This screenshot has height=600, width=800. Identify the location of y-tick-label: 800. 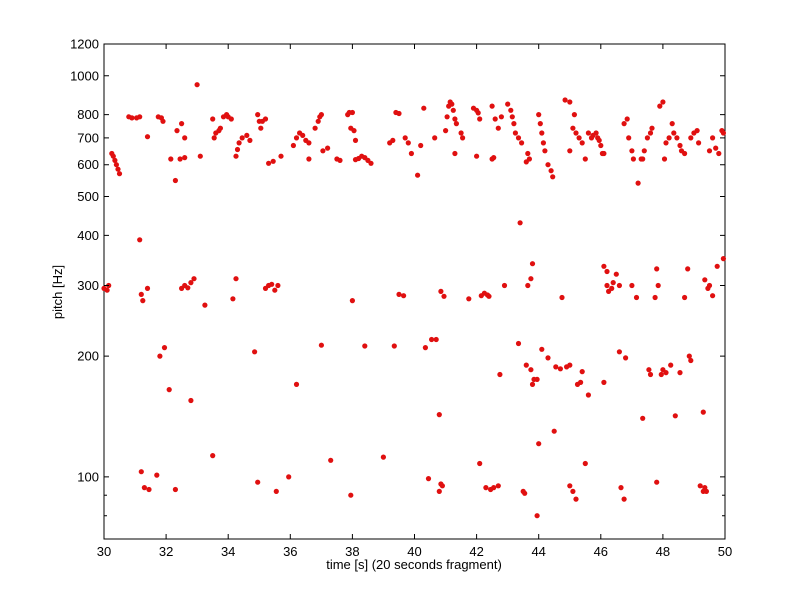
(88, 114).